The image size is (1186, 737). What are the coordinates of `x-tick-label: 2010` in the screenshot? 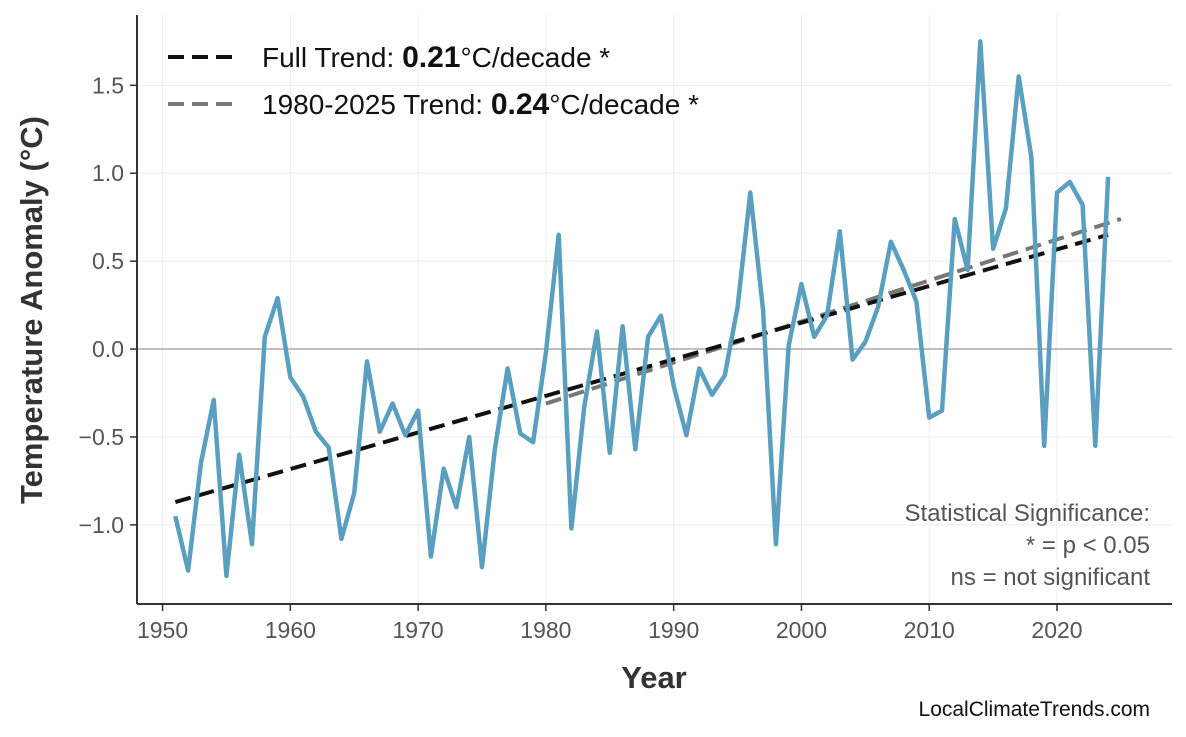 It's located at (929, 630).